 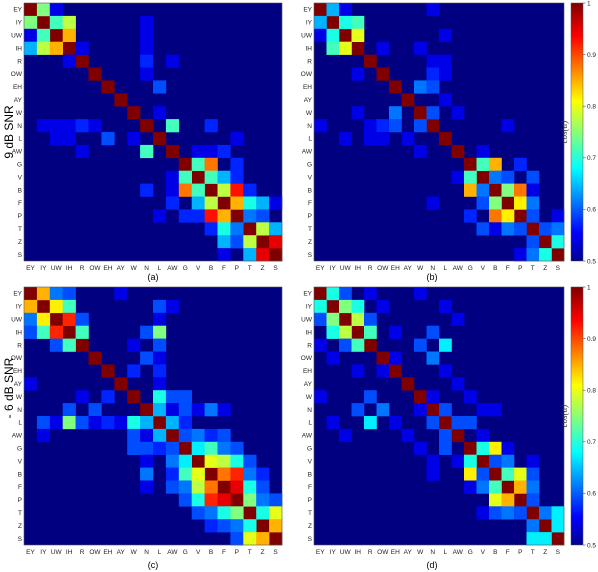 What do you see at coordinates (172, 552) in the screenshot?
I see `x-tick-label: AW` at bounding box center [172, 552].